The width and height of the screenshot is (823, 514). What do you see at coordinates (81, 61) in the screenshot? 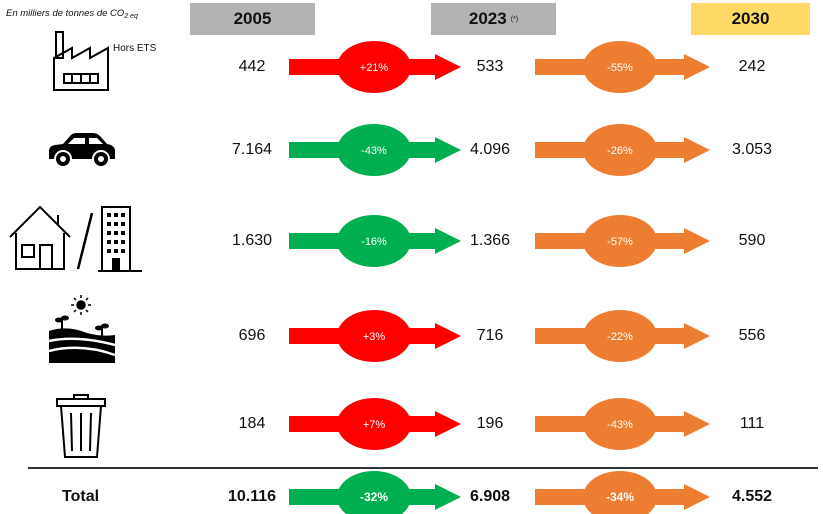
I see `industry-icon` at bounding box center [81, 61].